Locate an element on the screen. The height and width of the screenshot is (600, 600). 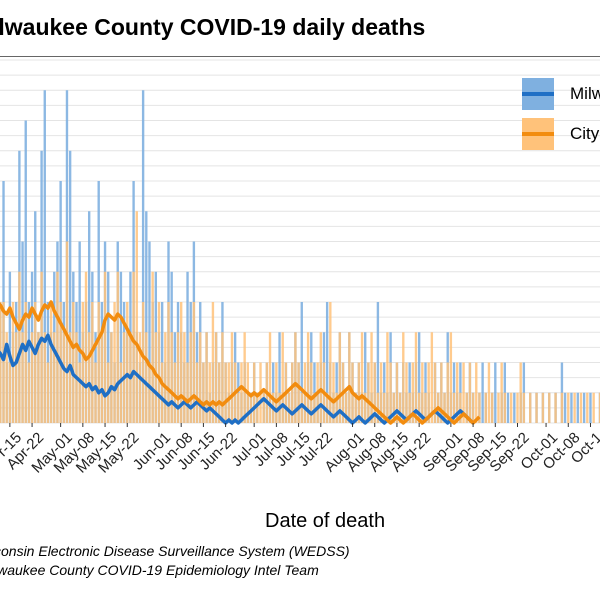
legend-key-milwaukee-line is located at coordinates (538, 94).